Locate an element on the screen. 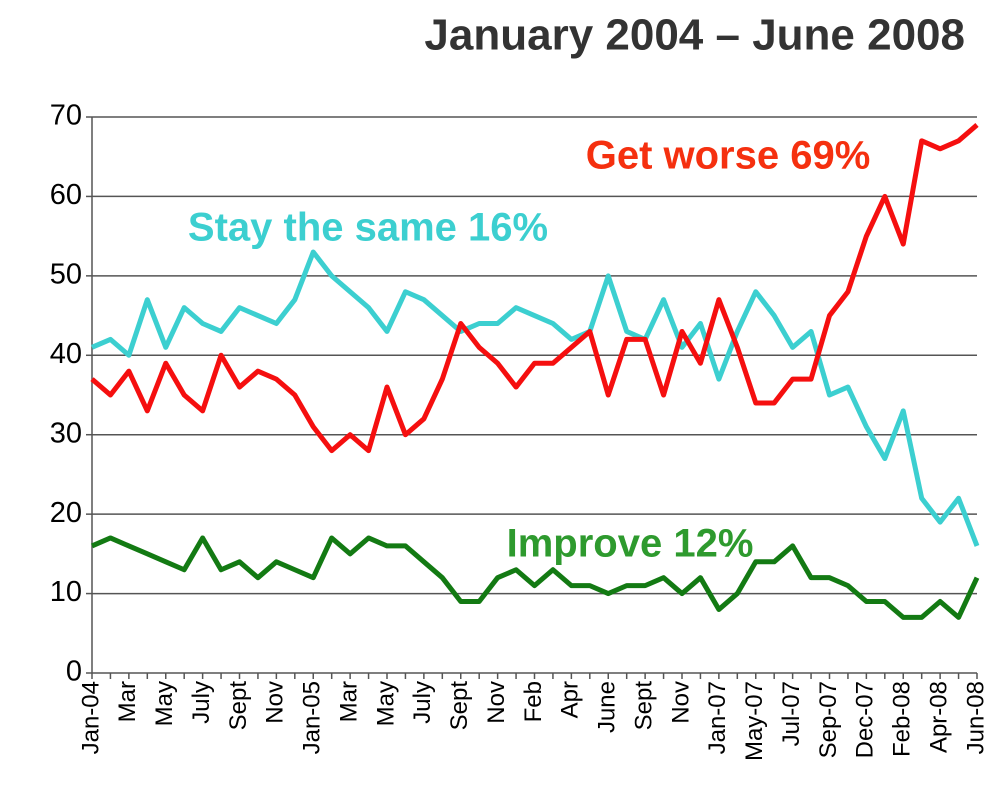 The height and width of the screenshot is (803, 996). x-tick-label: May-07 is located at coordinates (754, 721).